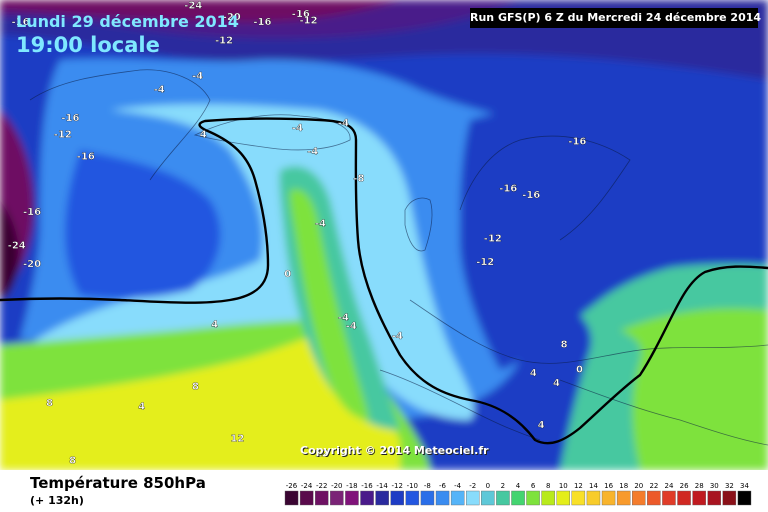 This screenshot has width=768, height=512. I want to click on legend-tick: 34, so click(744, 486).